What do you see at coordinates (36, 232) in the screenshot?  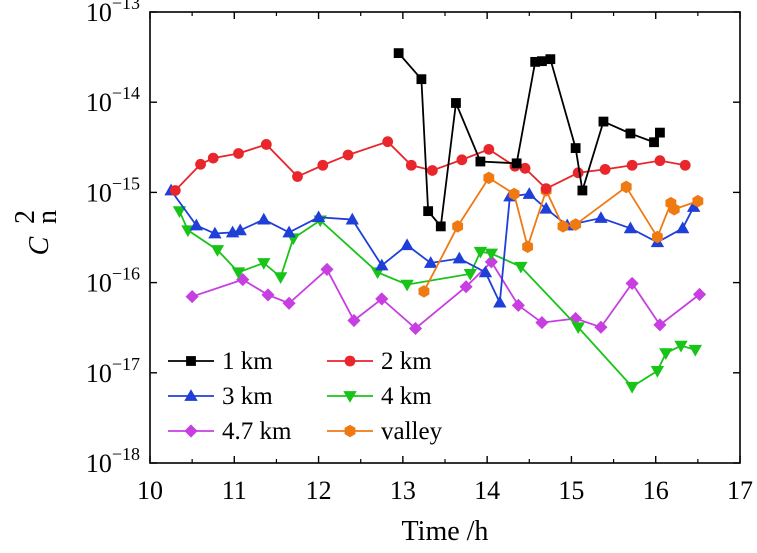 I see `y-axis-title: C 2 n` at bounding box center [36, 232].